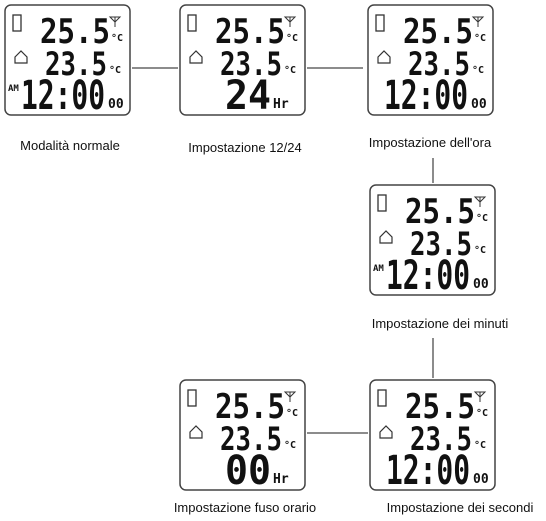 The width and height of the screenshot is (546, 521). I want to click on screen-label: Impostazione dell'ora, so click(430, 142).